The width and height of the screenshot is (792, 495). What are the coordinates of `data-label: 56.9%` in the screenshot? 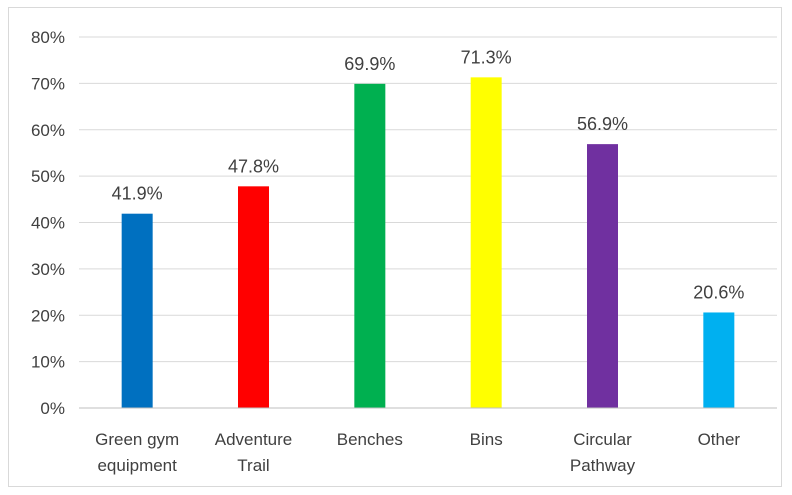 It's located at (602, 124).